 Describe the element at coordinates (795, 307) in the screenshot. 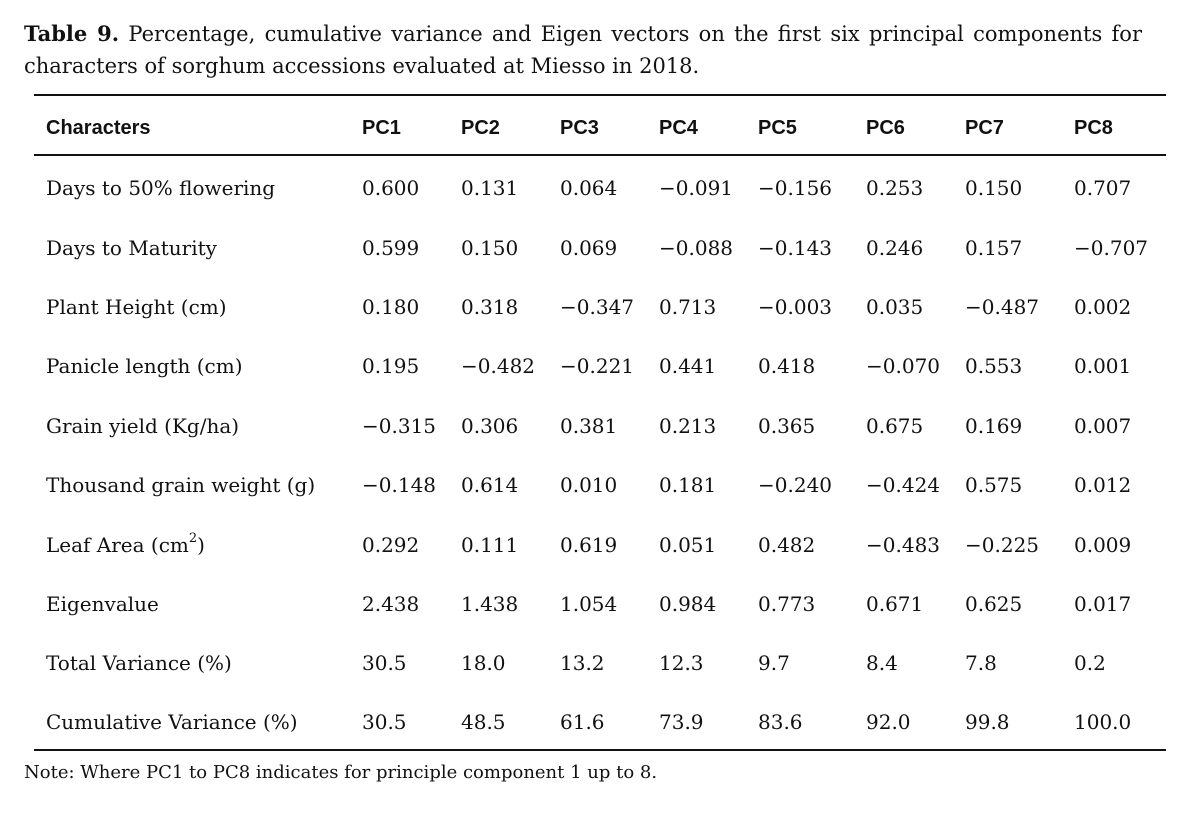

I see `table-cell: −0.003` at that location.